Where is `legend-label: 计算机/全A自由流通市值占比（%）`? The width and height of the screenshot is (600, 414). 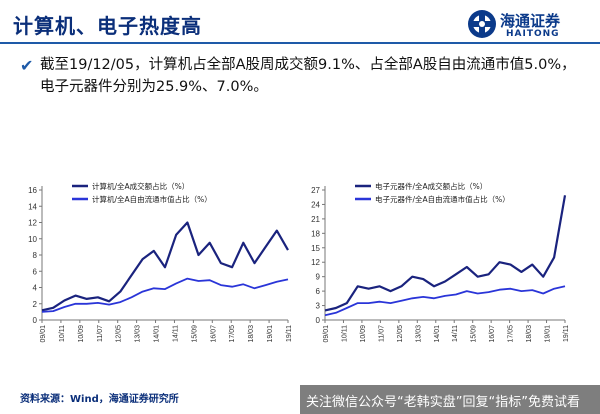 legend-label: 计算机/全A自由流通市值占比（%） is located at coordinates (152, 199).